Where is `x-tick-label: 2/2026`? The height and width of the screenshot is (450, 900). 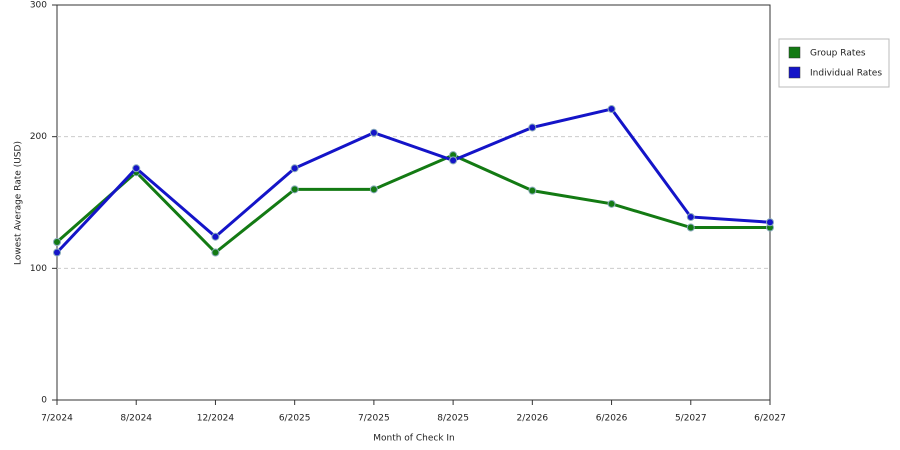
x-tick-label: 2/2026 is located at coordinates (532, 419).